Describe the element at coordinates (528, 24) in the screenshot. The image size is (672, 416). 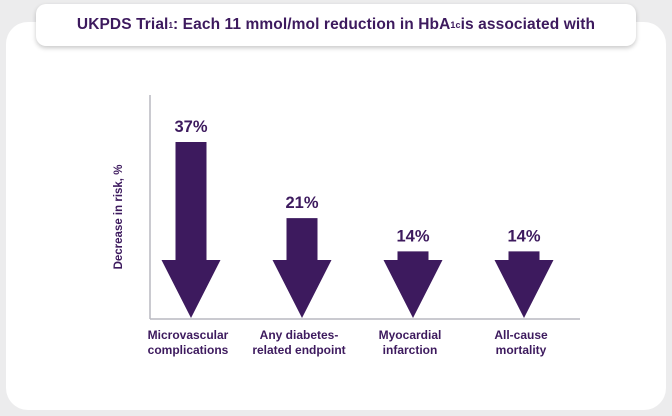
I see `title-suffix: is associated with` at that location.